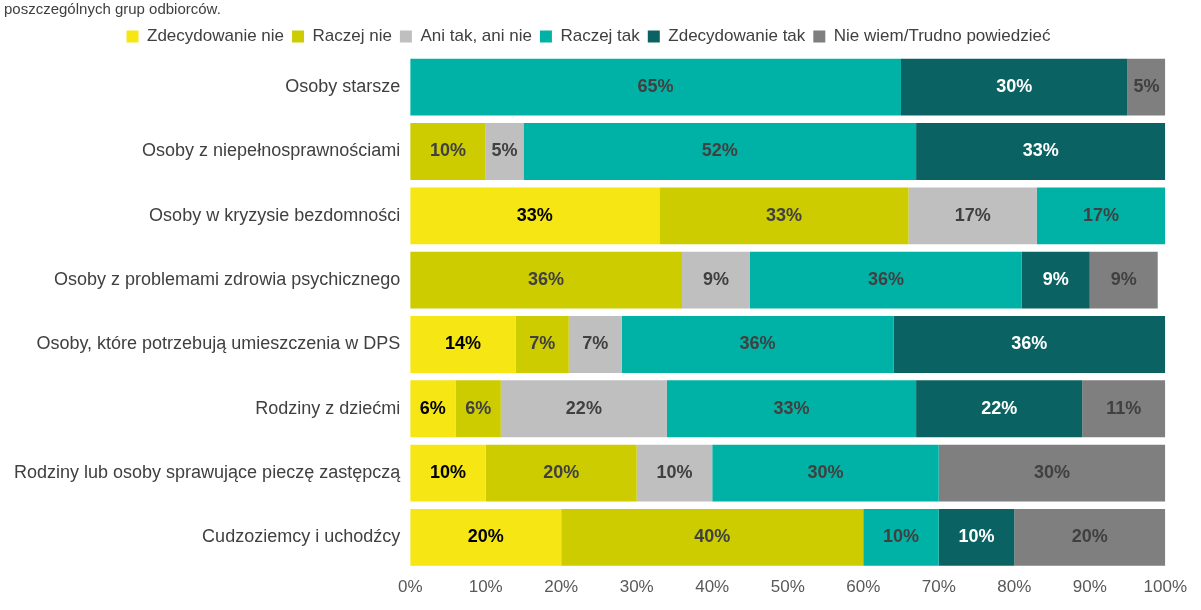 This screenshot has width=1201, height=610. What do you see at coordinates (1089, 587) in the screenshot?
I see `x-tick-label: 90%` at bounding box center [1089, 587].